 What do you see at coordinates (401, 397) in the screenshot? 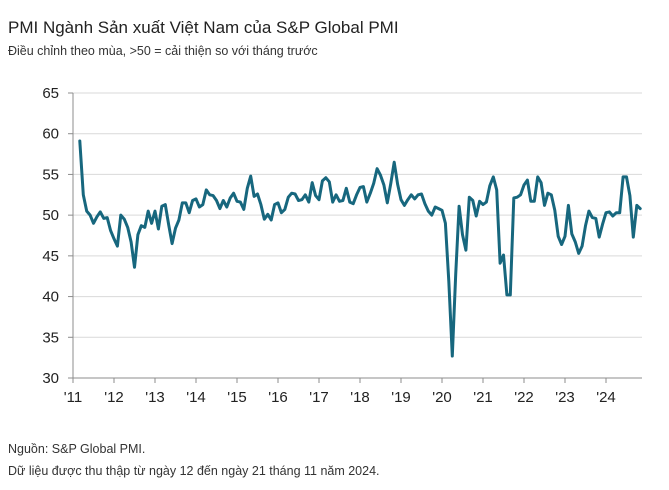
I see `x-tick-label: '19` at bounding box center [401, 397].